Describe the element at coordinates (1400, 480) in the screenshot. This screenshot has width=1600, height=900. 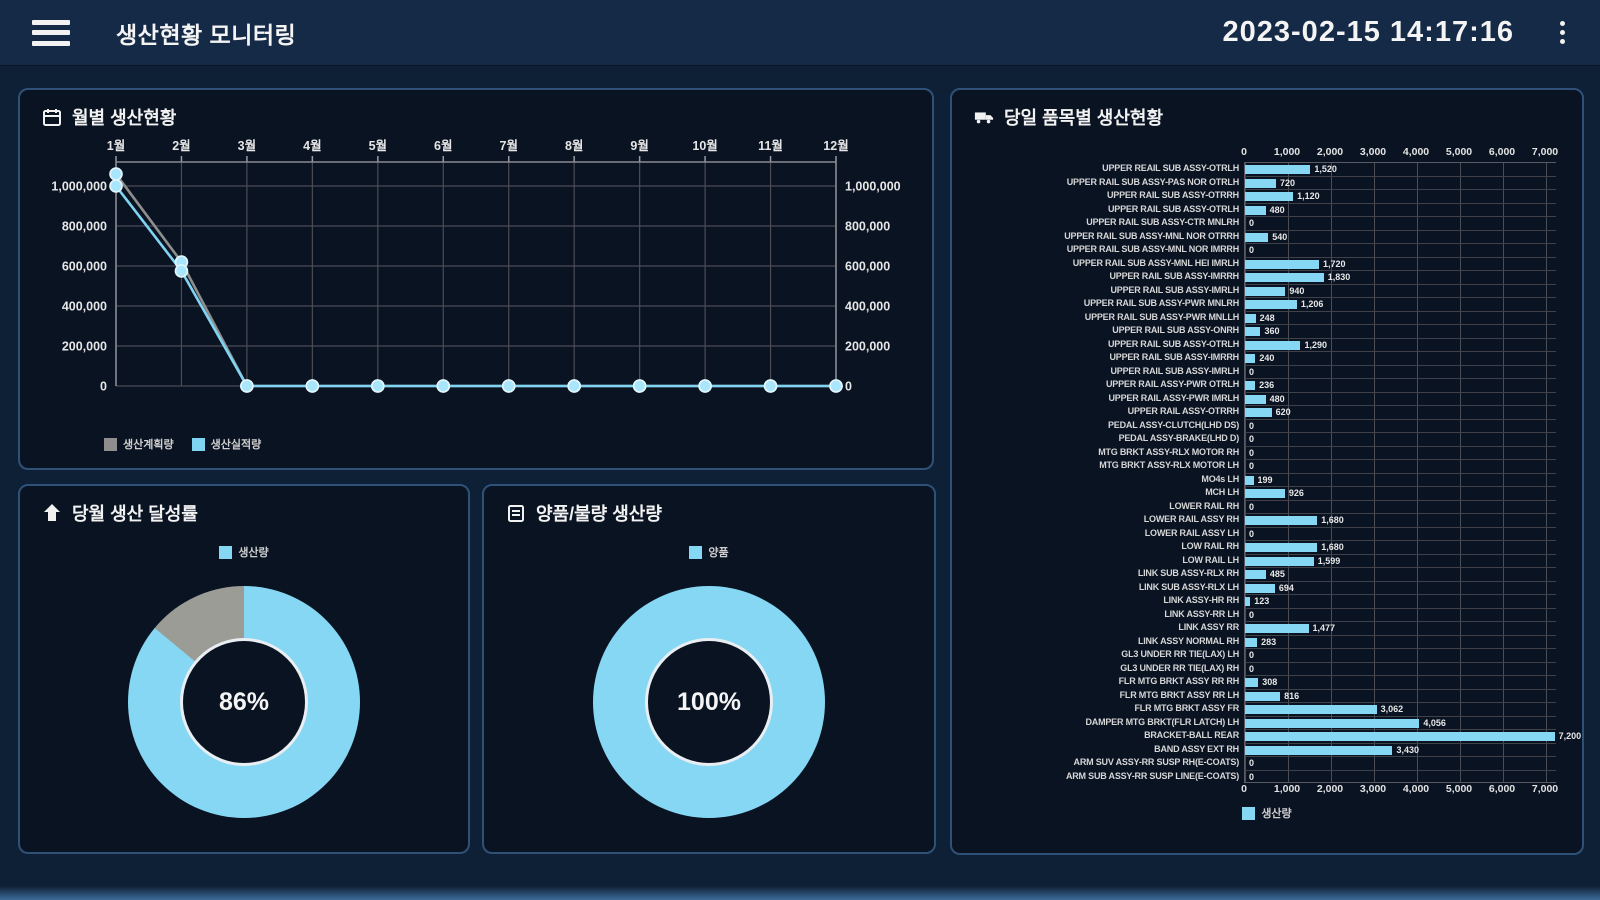
I see `bar-row: 199` at that location.